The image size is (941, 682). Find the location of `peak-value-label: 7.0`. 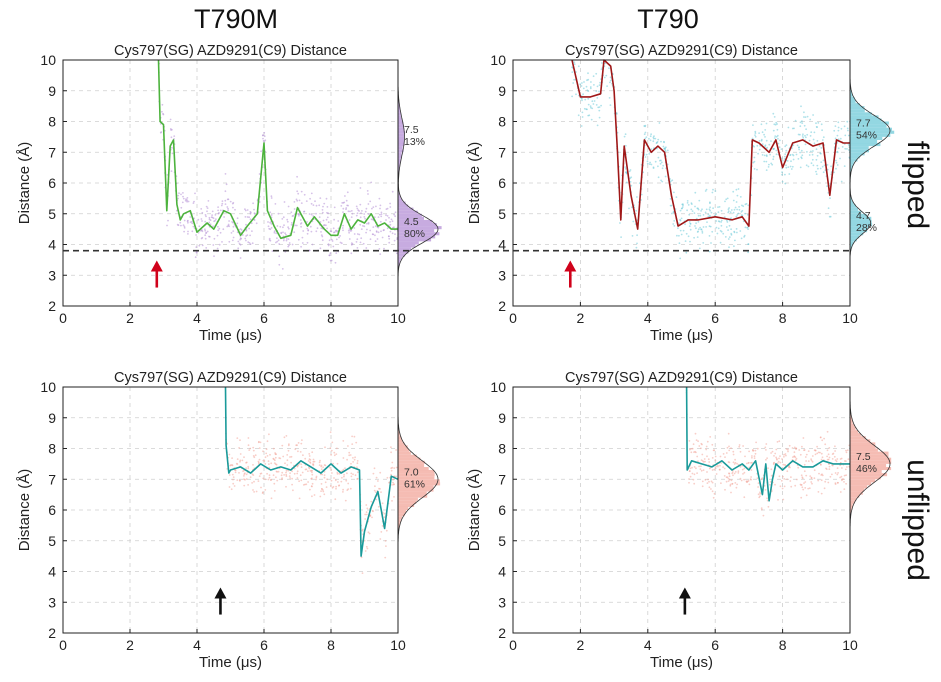

peak-value-label: 7.0 is located at coordinates (411, 472).